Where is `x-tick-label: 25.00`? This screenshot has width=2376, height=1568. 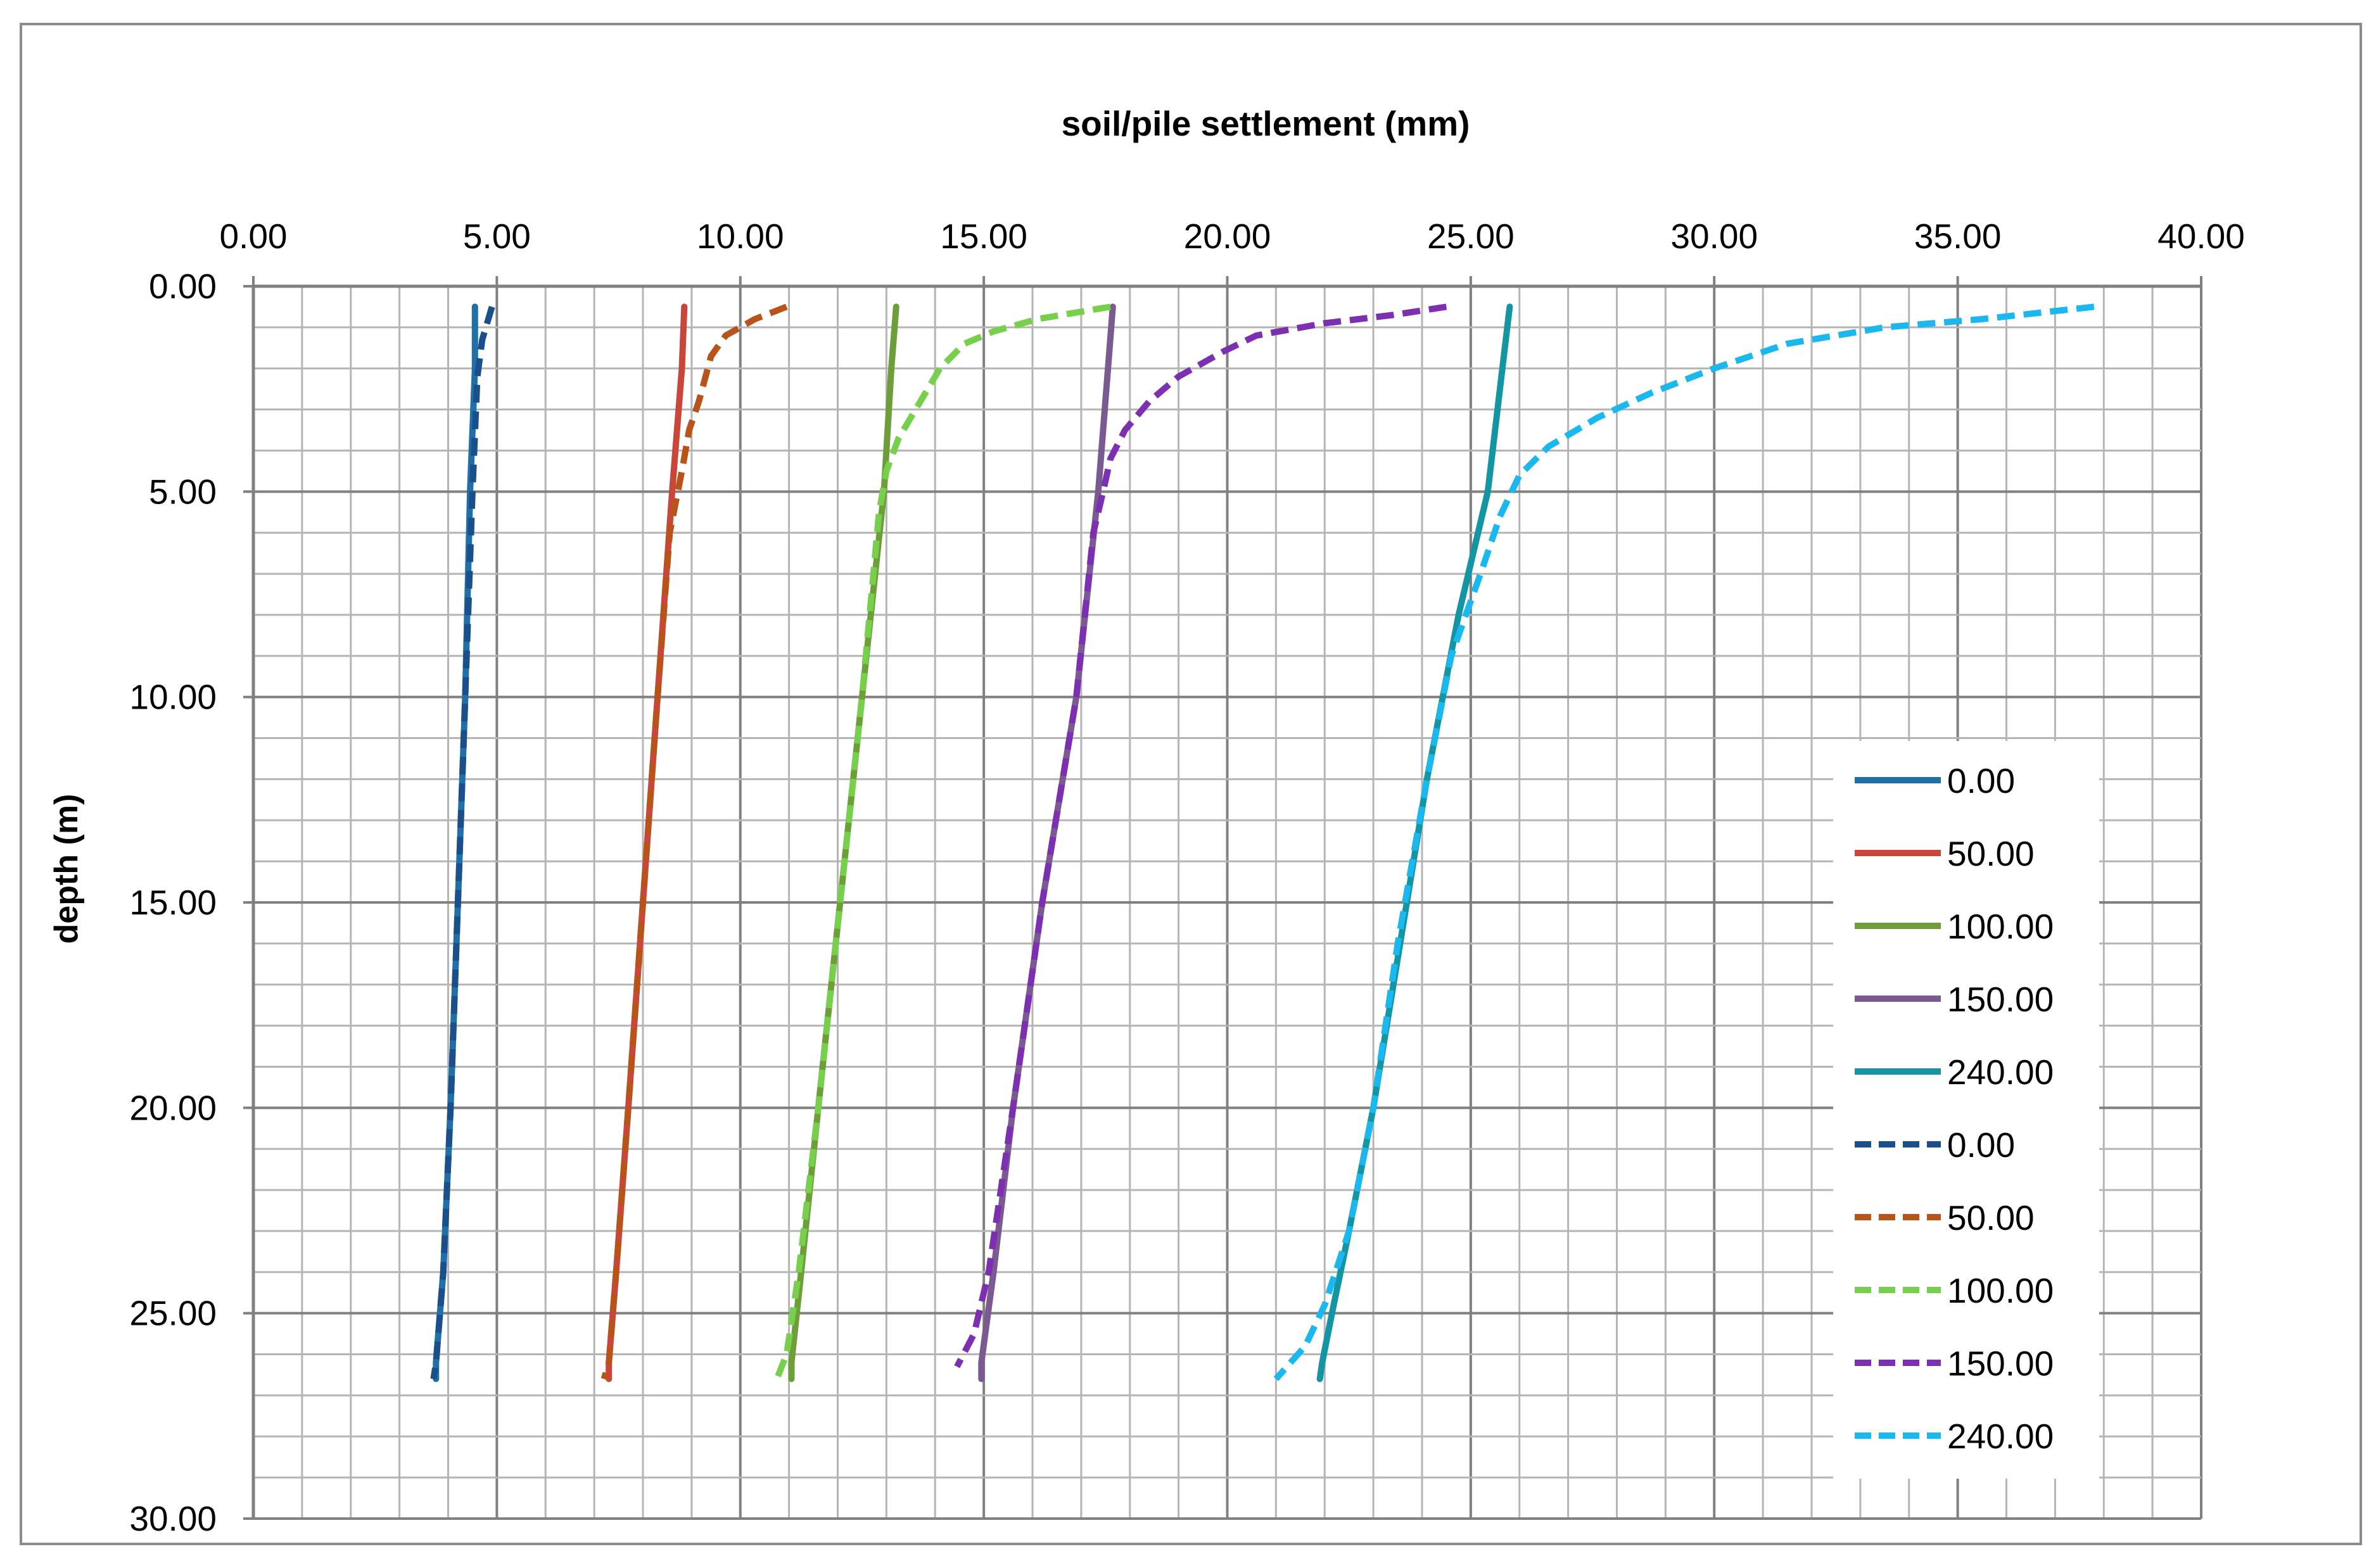 x-tick-label: 25.00 is located at coordinates (1471, 237).